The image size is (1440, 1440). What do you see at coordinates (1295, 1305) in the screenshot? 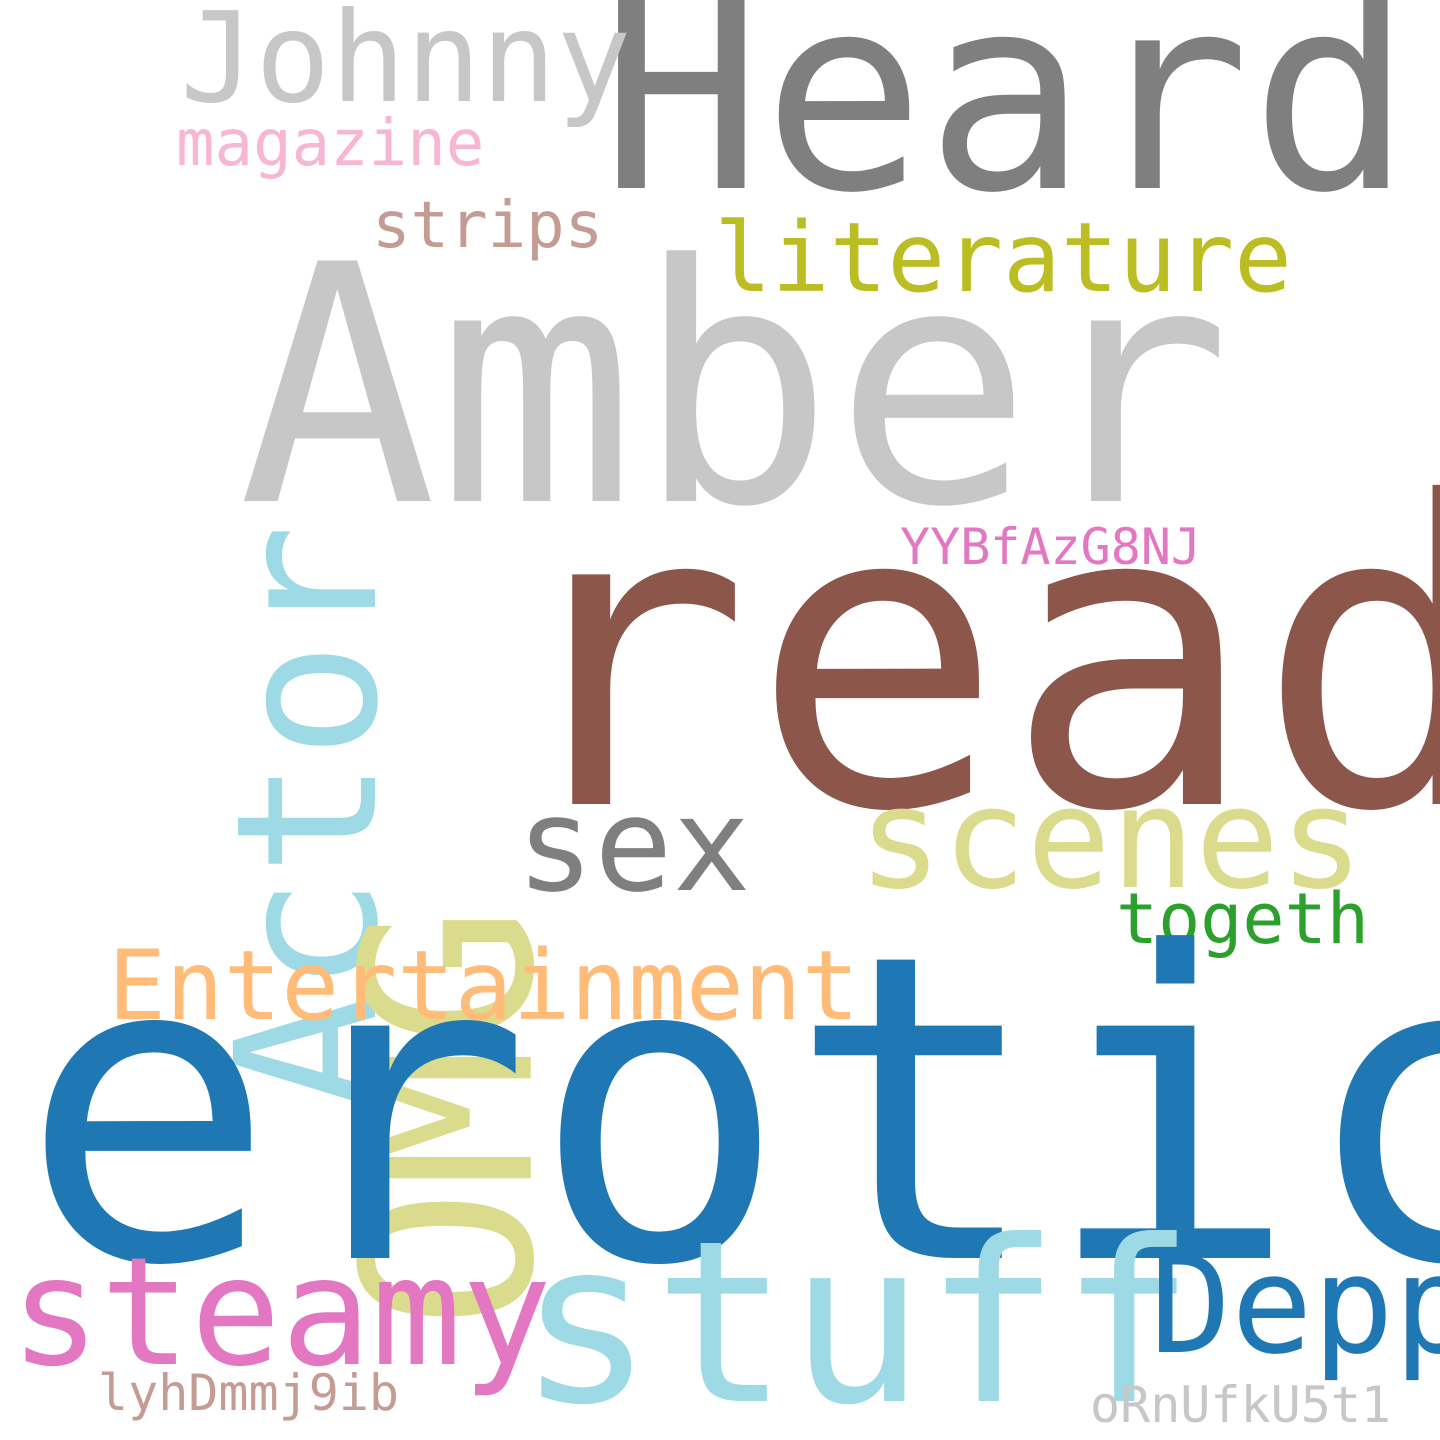
I see `word-depp: Depp` at bounding box center [1295, 1305].